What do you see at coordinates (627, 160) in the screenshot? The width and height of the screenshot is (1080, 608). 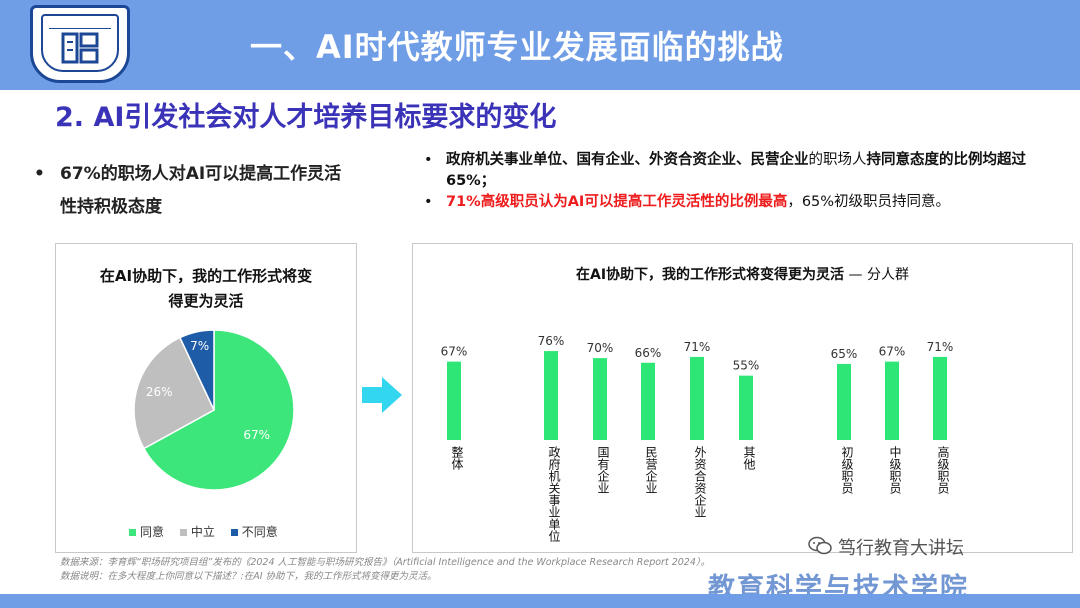 I see `right-point-1-bold-a: 政府机关事业单位、国有企业、外资合资企业、民营企业` at bounding box center [627, 160].